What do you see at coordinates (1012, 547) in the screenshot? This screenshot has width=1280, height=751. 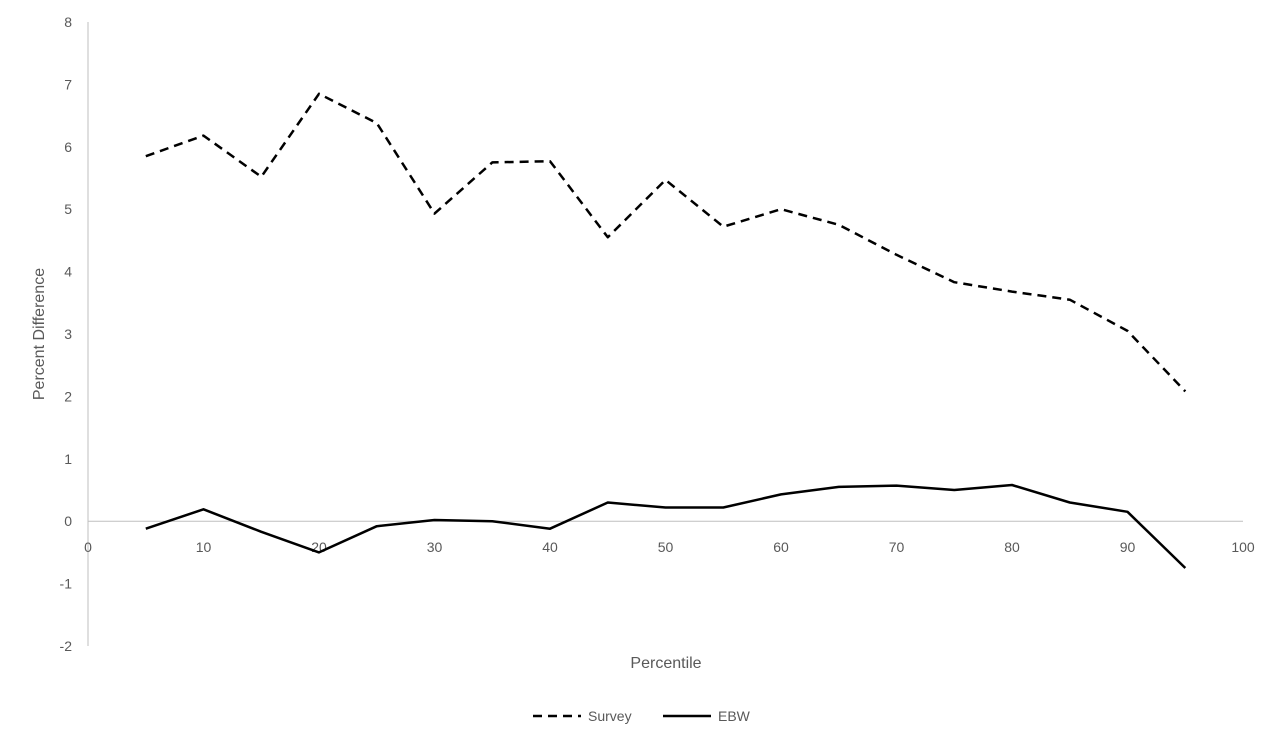 I see `x-tick-label: 80` at bounding box center [1012, 547].